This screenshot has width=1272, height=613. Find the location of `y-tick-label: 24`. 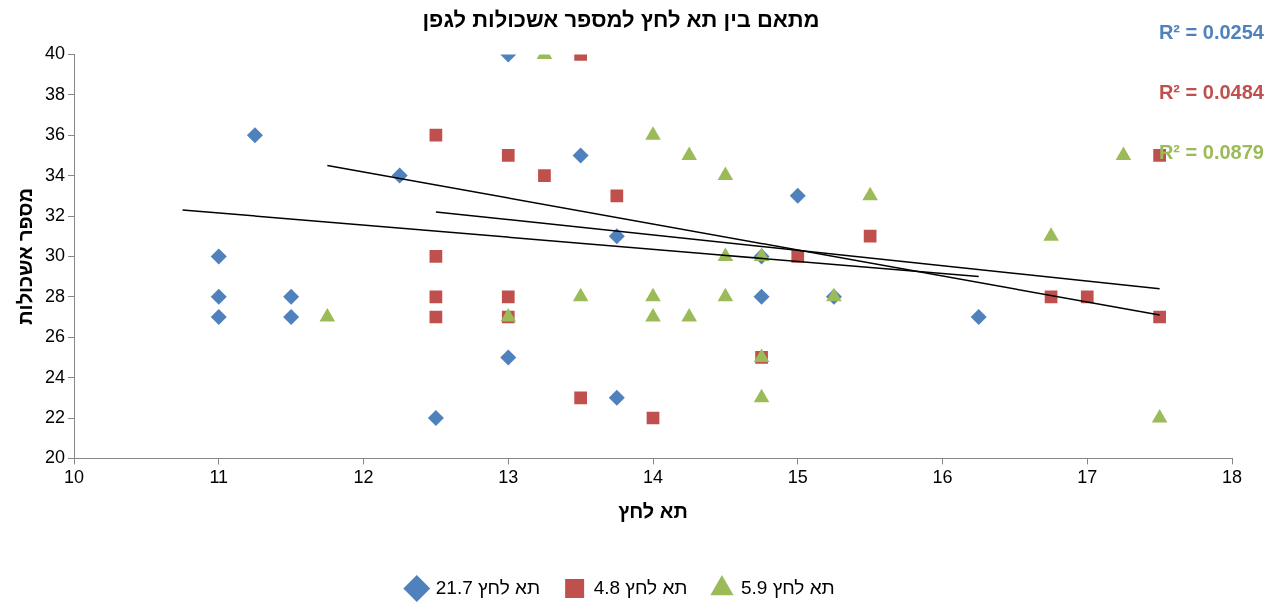

y-tick-label: 24 is located at coordinates (55, 376).